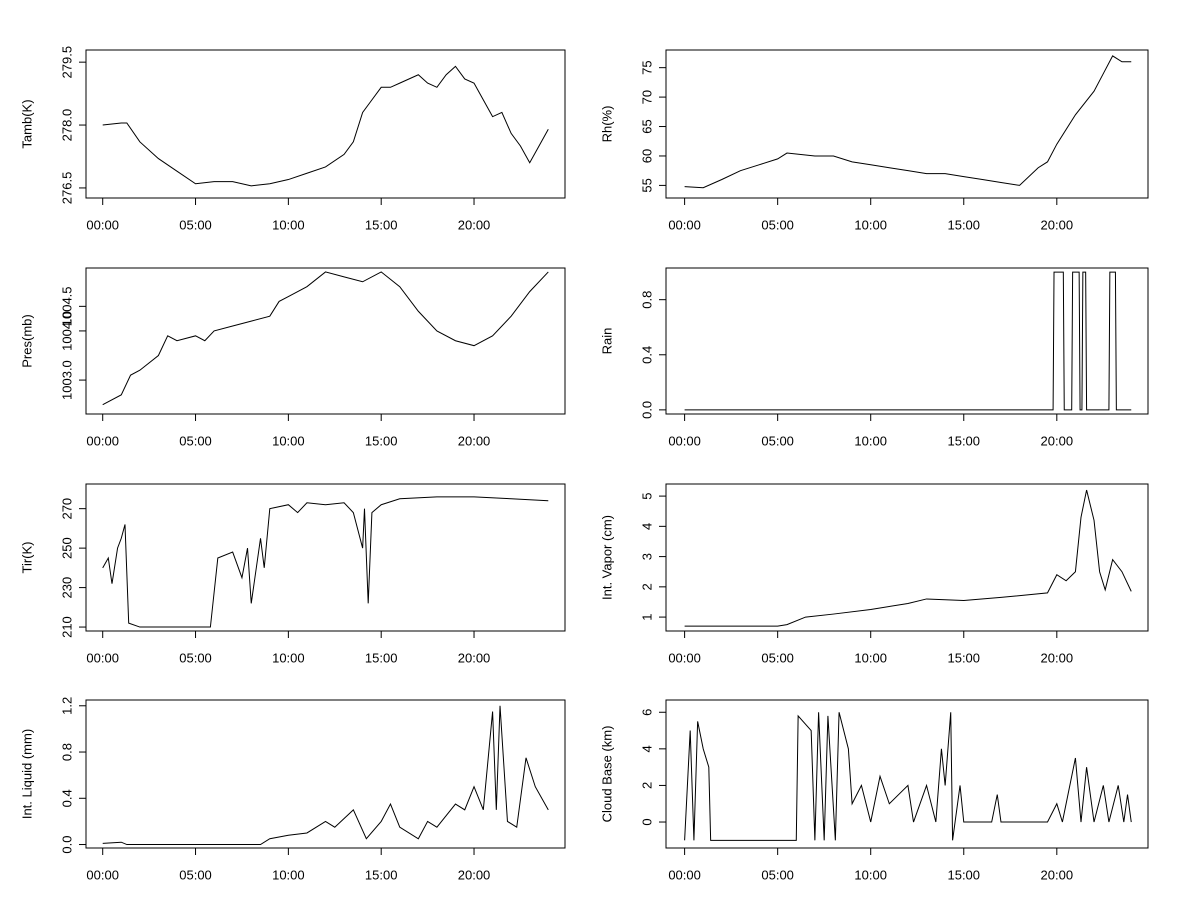  What do you see at coordinates (646, 495) in the screenshot?
I see `y-tick-label: 5` at bounding box center [646, 495].